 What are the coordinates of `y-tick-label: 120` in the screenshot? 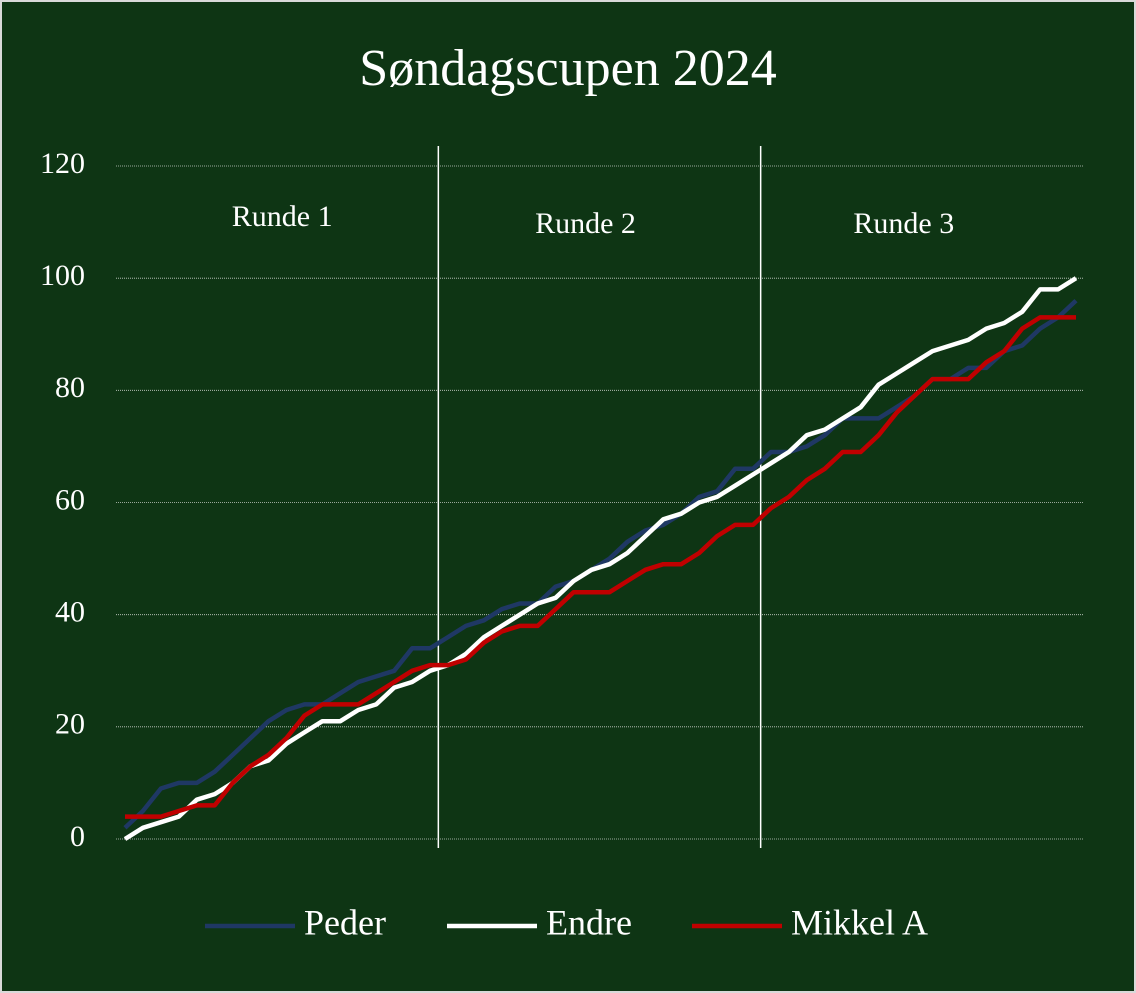 It's located at (62, 163).